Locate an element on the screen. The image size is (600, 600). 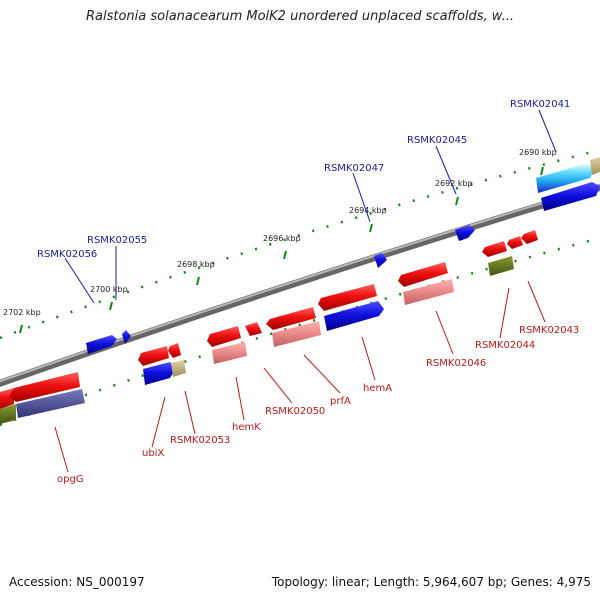
gene-label: opgG is located at coordinates (70, 479).